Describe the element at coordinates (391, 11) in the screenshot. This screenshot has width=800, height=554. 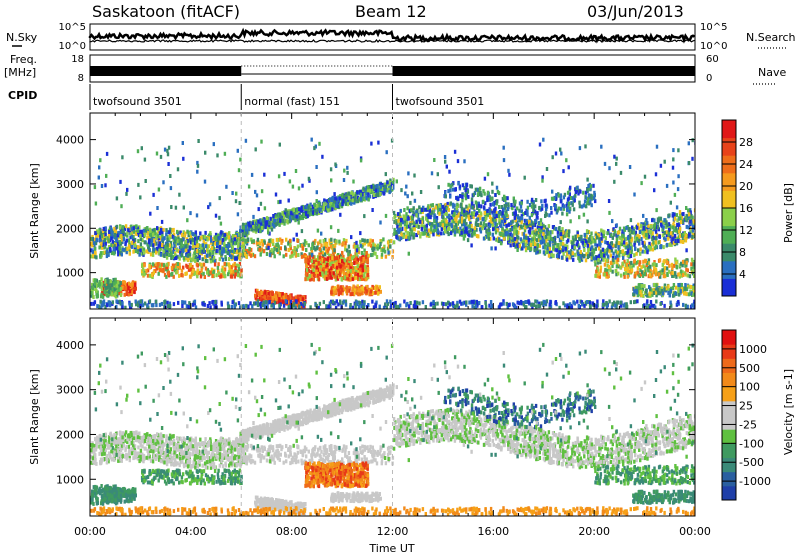
I see `beam-title: Beam 12` at that location.